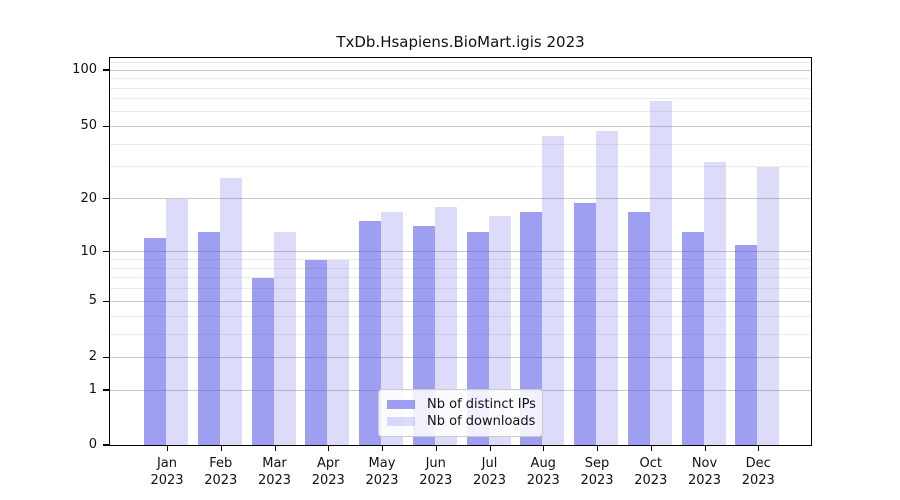 This screenshot has width=900, height=500. I want to click on legend: Nb of distinct IPs Nb of downloads, so click(460, 413).